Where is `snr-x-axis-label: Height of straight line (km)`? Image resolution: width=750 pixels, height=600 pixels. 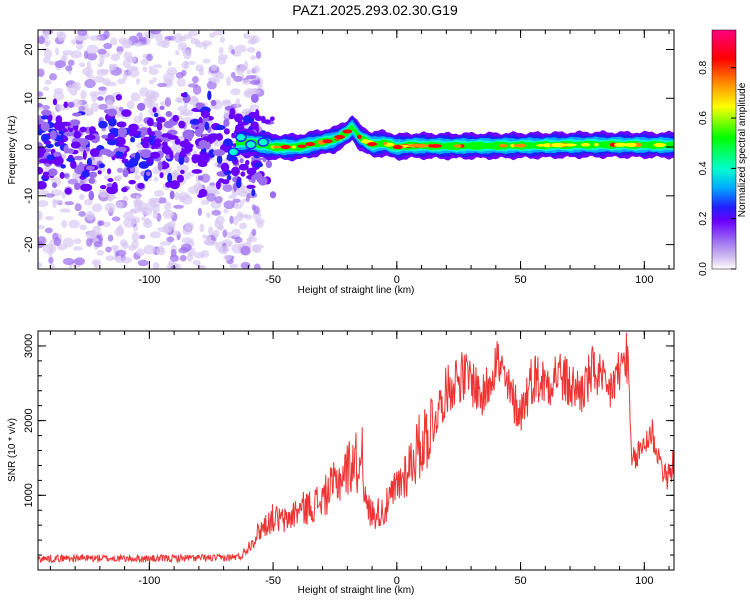
snr-x-axis-label: Height of straight line (km) is located at coordinates (356, 590).